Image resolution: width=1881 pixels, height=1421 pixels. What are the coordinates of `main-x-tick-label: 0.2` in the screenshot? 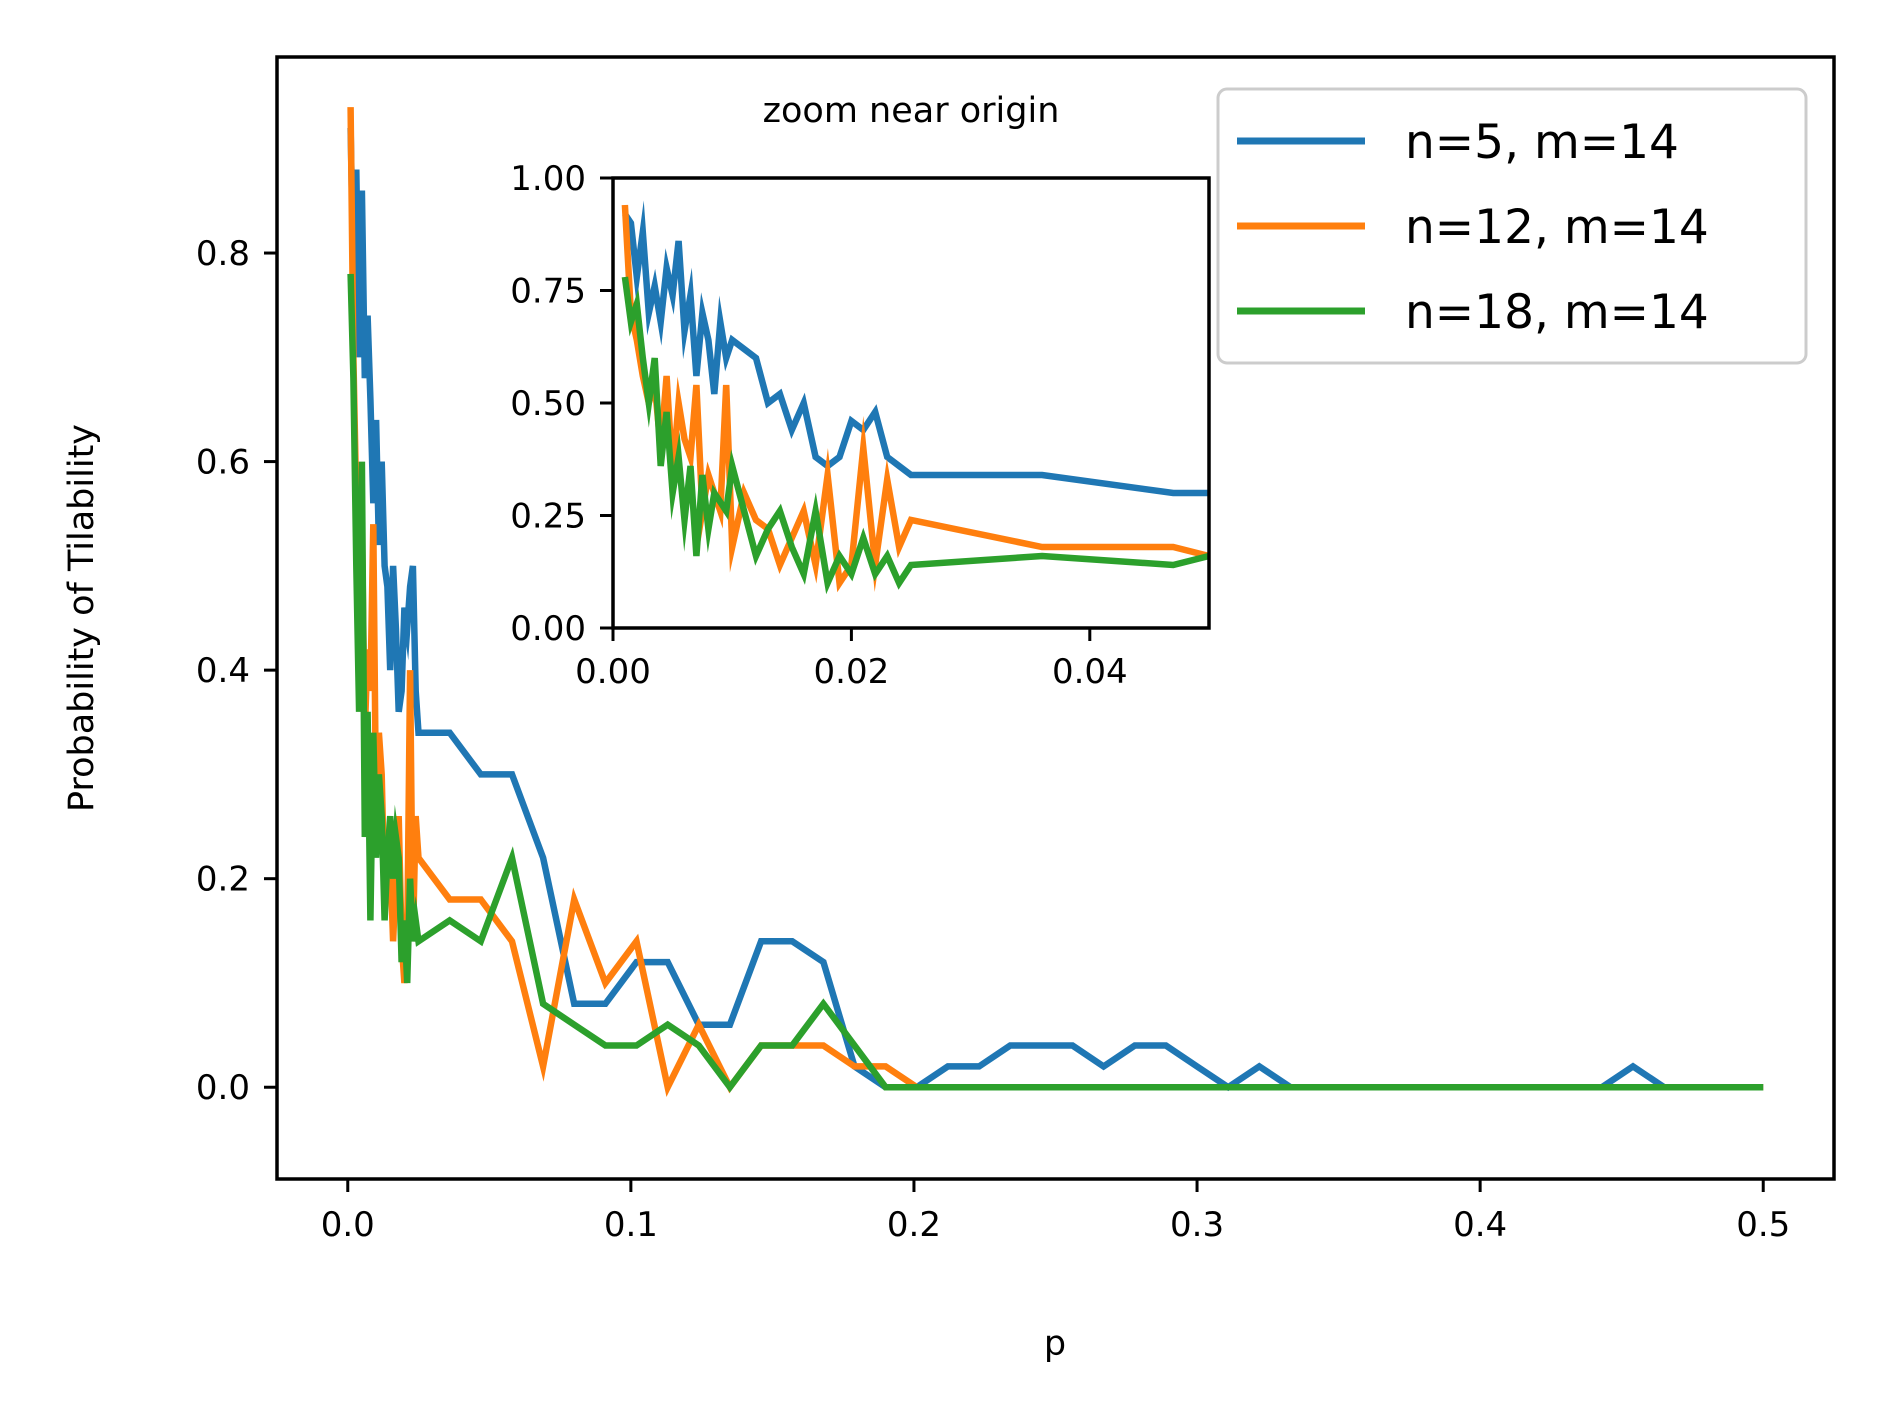 It's located at (914, 1225).